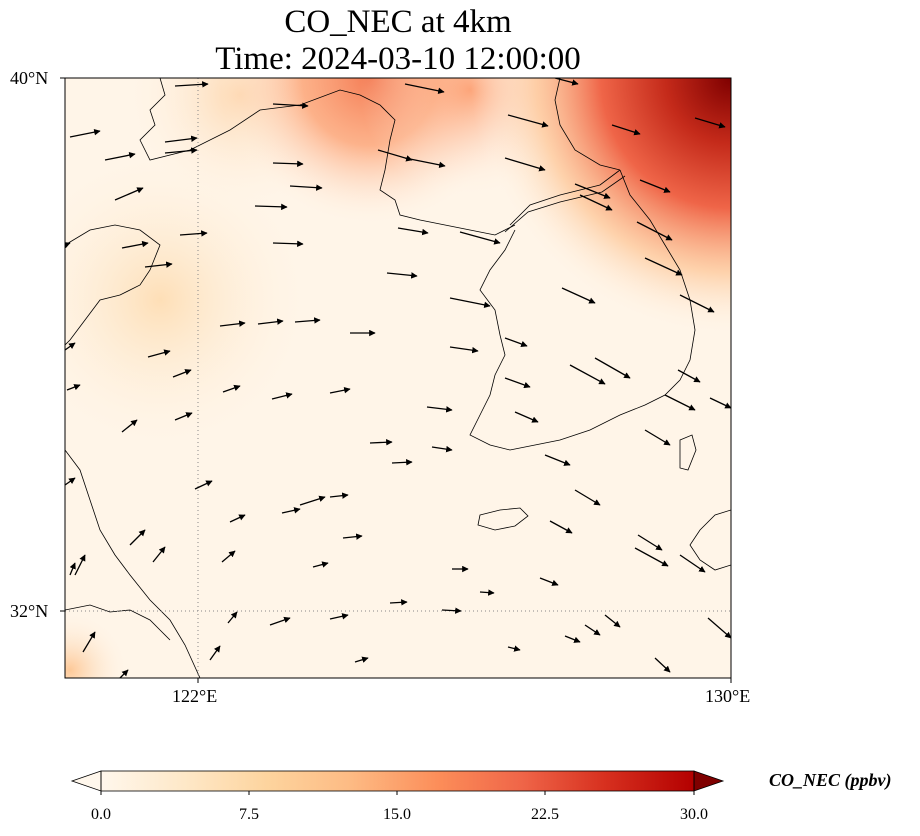  Describe the element at coordinates (118, 622) in the screenshot. I see `coastline-yangtze` at that location.